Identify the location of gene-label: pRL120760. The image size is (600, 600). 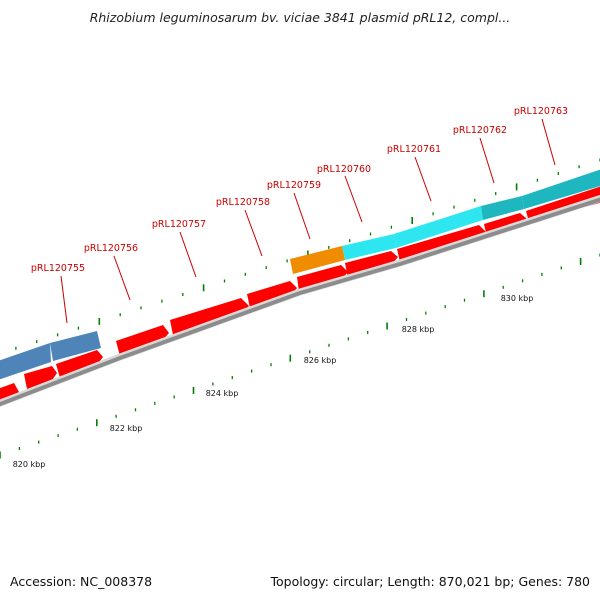
(344, 169).